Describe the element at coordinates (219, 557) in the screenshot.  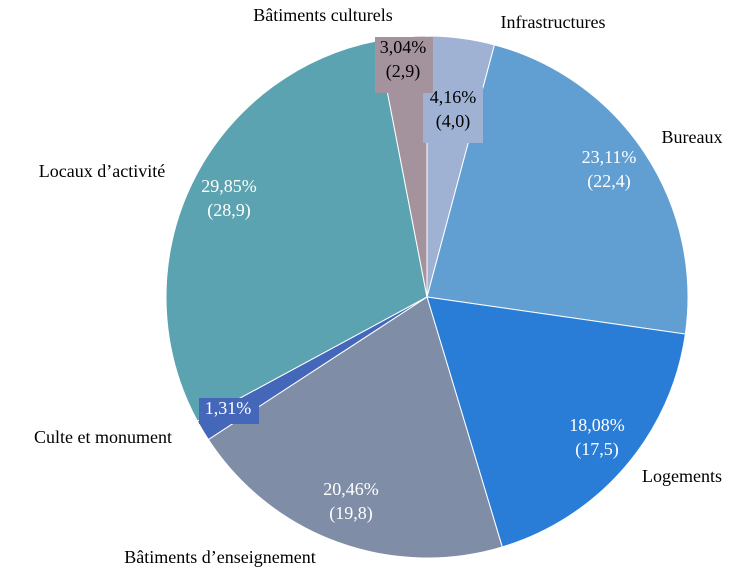
I see `category-label: Bâtiments d’enseignement` at that location.